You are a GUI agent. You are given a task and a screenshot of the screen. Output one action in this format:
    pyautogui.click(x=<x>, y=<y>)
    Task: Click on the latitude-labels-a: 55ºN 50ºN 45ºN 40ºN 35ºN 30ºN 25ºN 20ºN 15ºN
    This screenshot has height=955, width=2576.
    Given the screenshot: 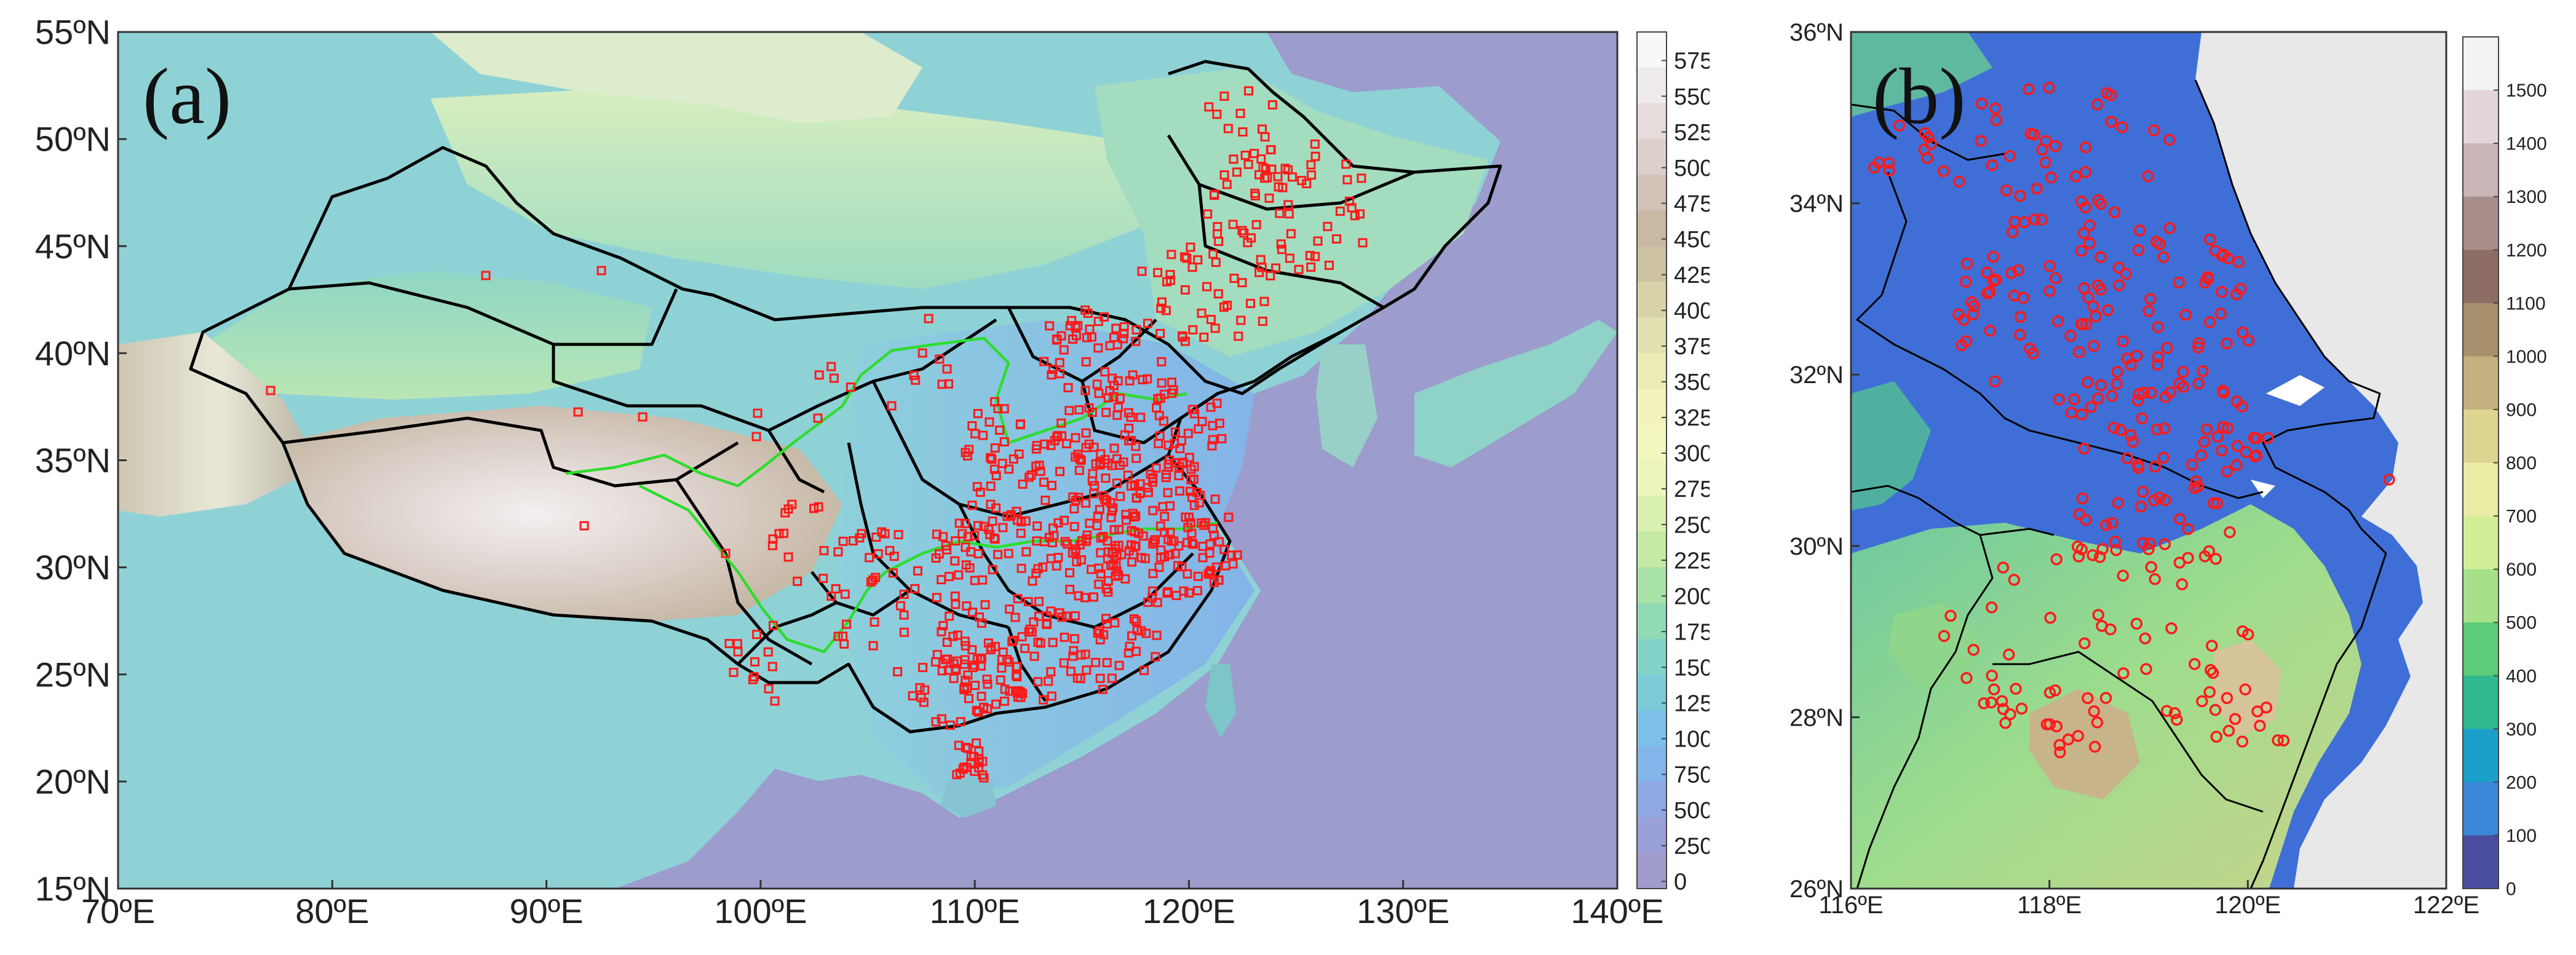 What is the action you would take?
    pyautogui.click(x=73, y=460)
    